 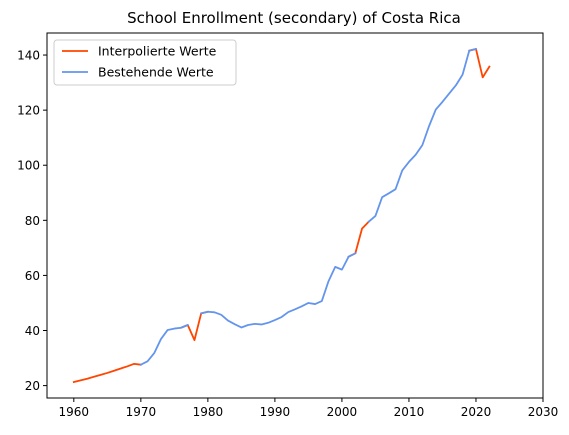 What do you see at coordinates (28, 166) in the screenshot?
I see `y-tick-label: 100` at bounding box center [28, 166].